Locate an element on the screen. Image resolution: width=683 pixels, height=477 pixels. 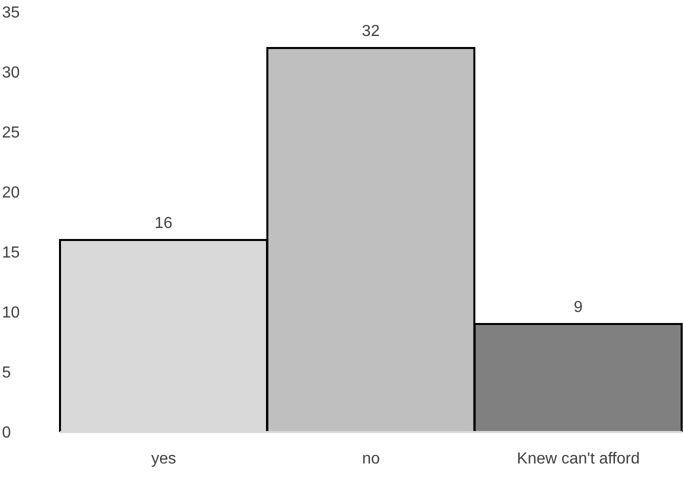
y-tick-label: 0 is located at coordinates (6, 433).